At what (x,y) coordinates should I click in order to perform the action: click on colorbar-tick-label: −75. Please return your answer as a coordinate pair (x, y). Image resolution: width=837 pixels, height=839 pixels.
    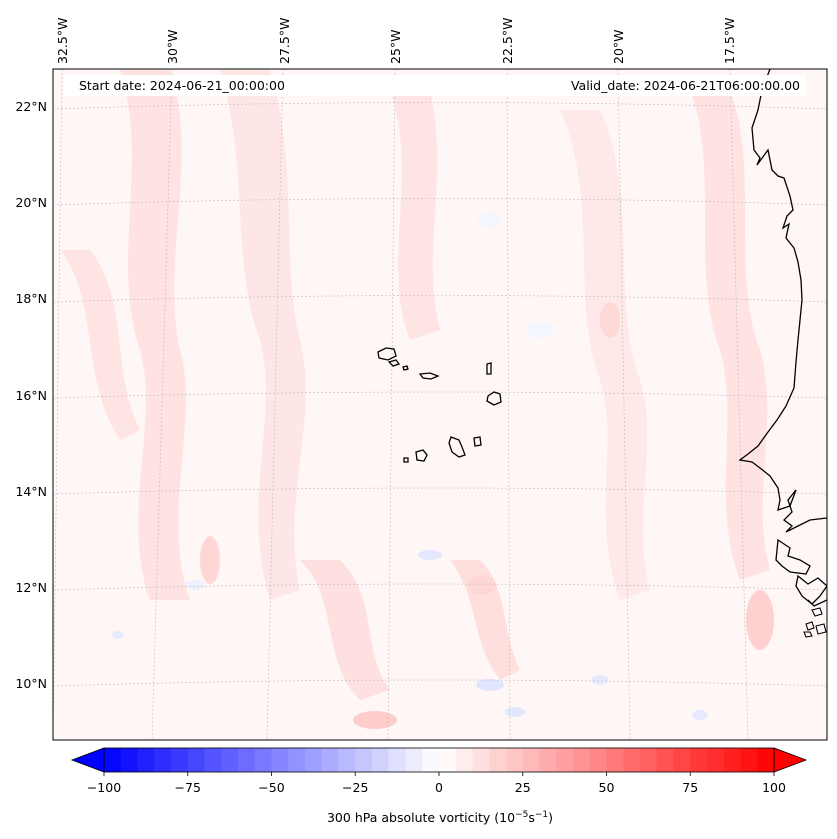
    Looking at the image, I should click on (188, 787).